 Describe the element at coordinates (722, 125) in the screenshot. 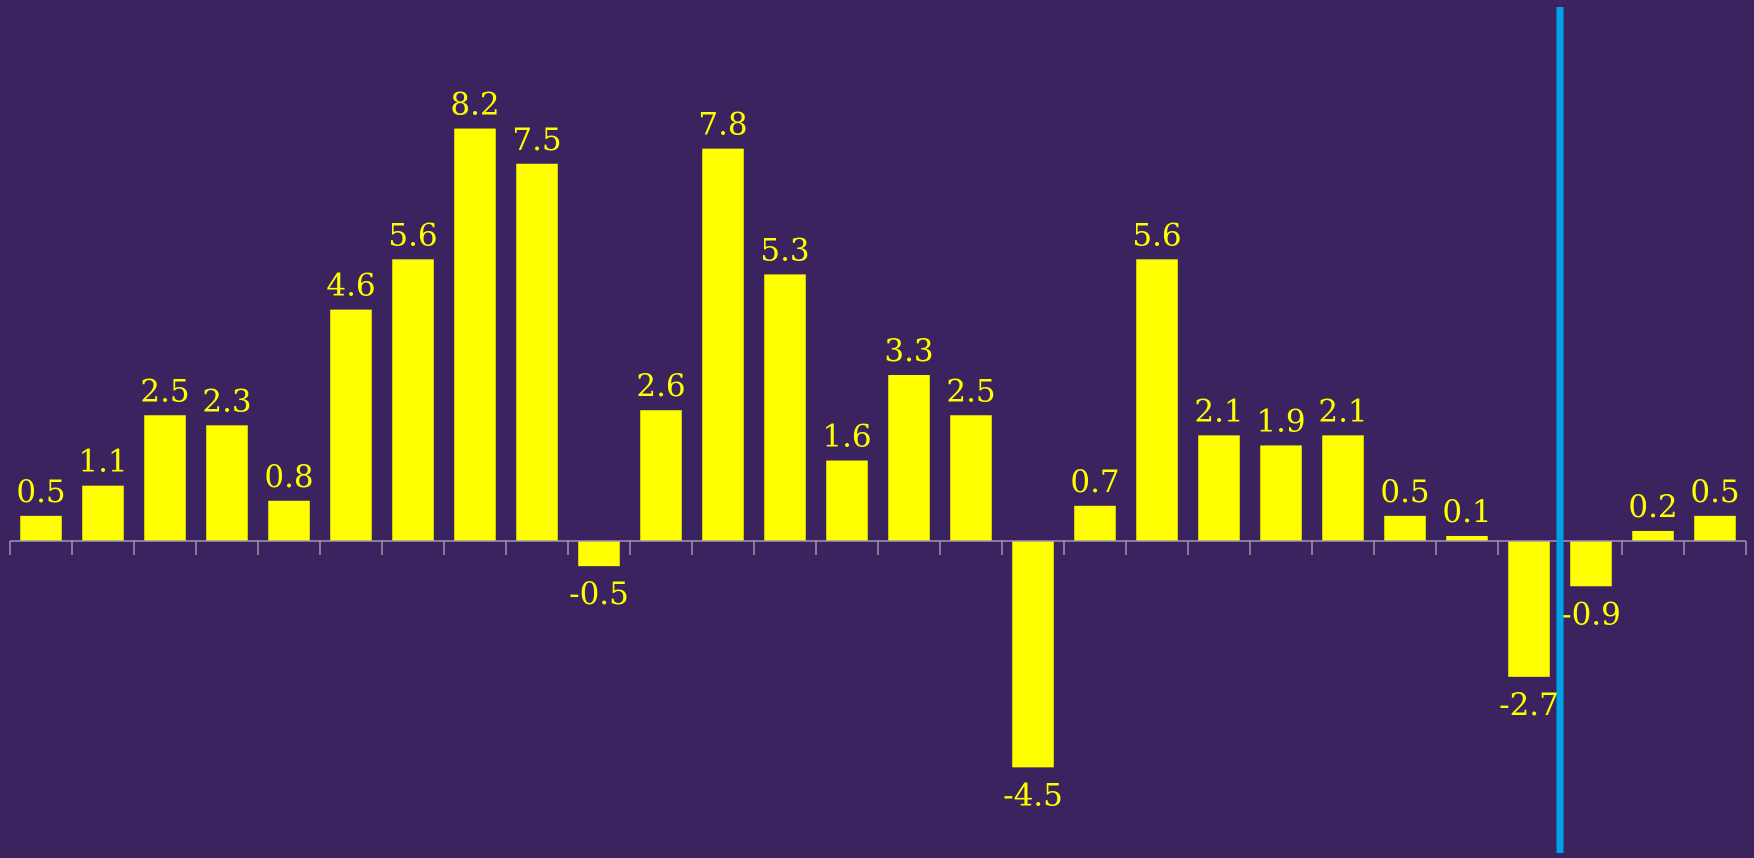

I see `data-label: 7.8` at that location.